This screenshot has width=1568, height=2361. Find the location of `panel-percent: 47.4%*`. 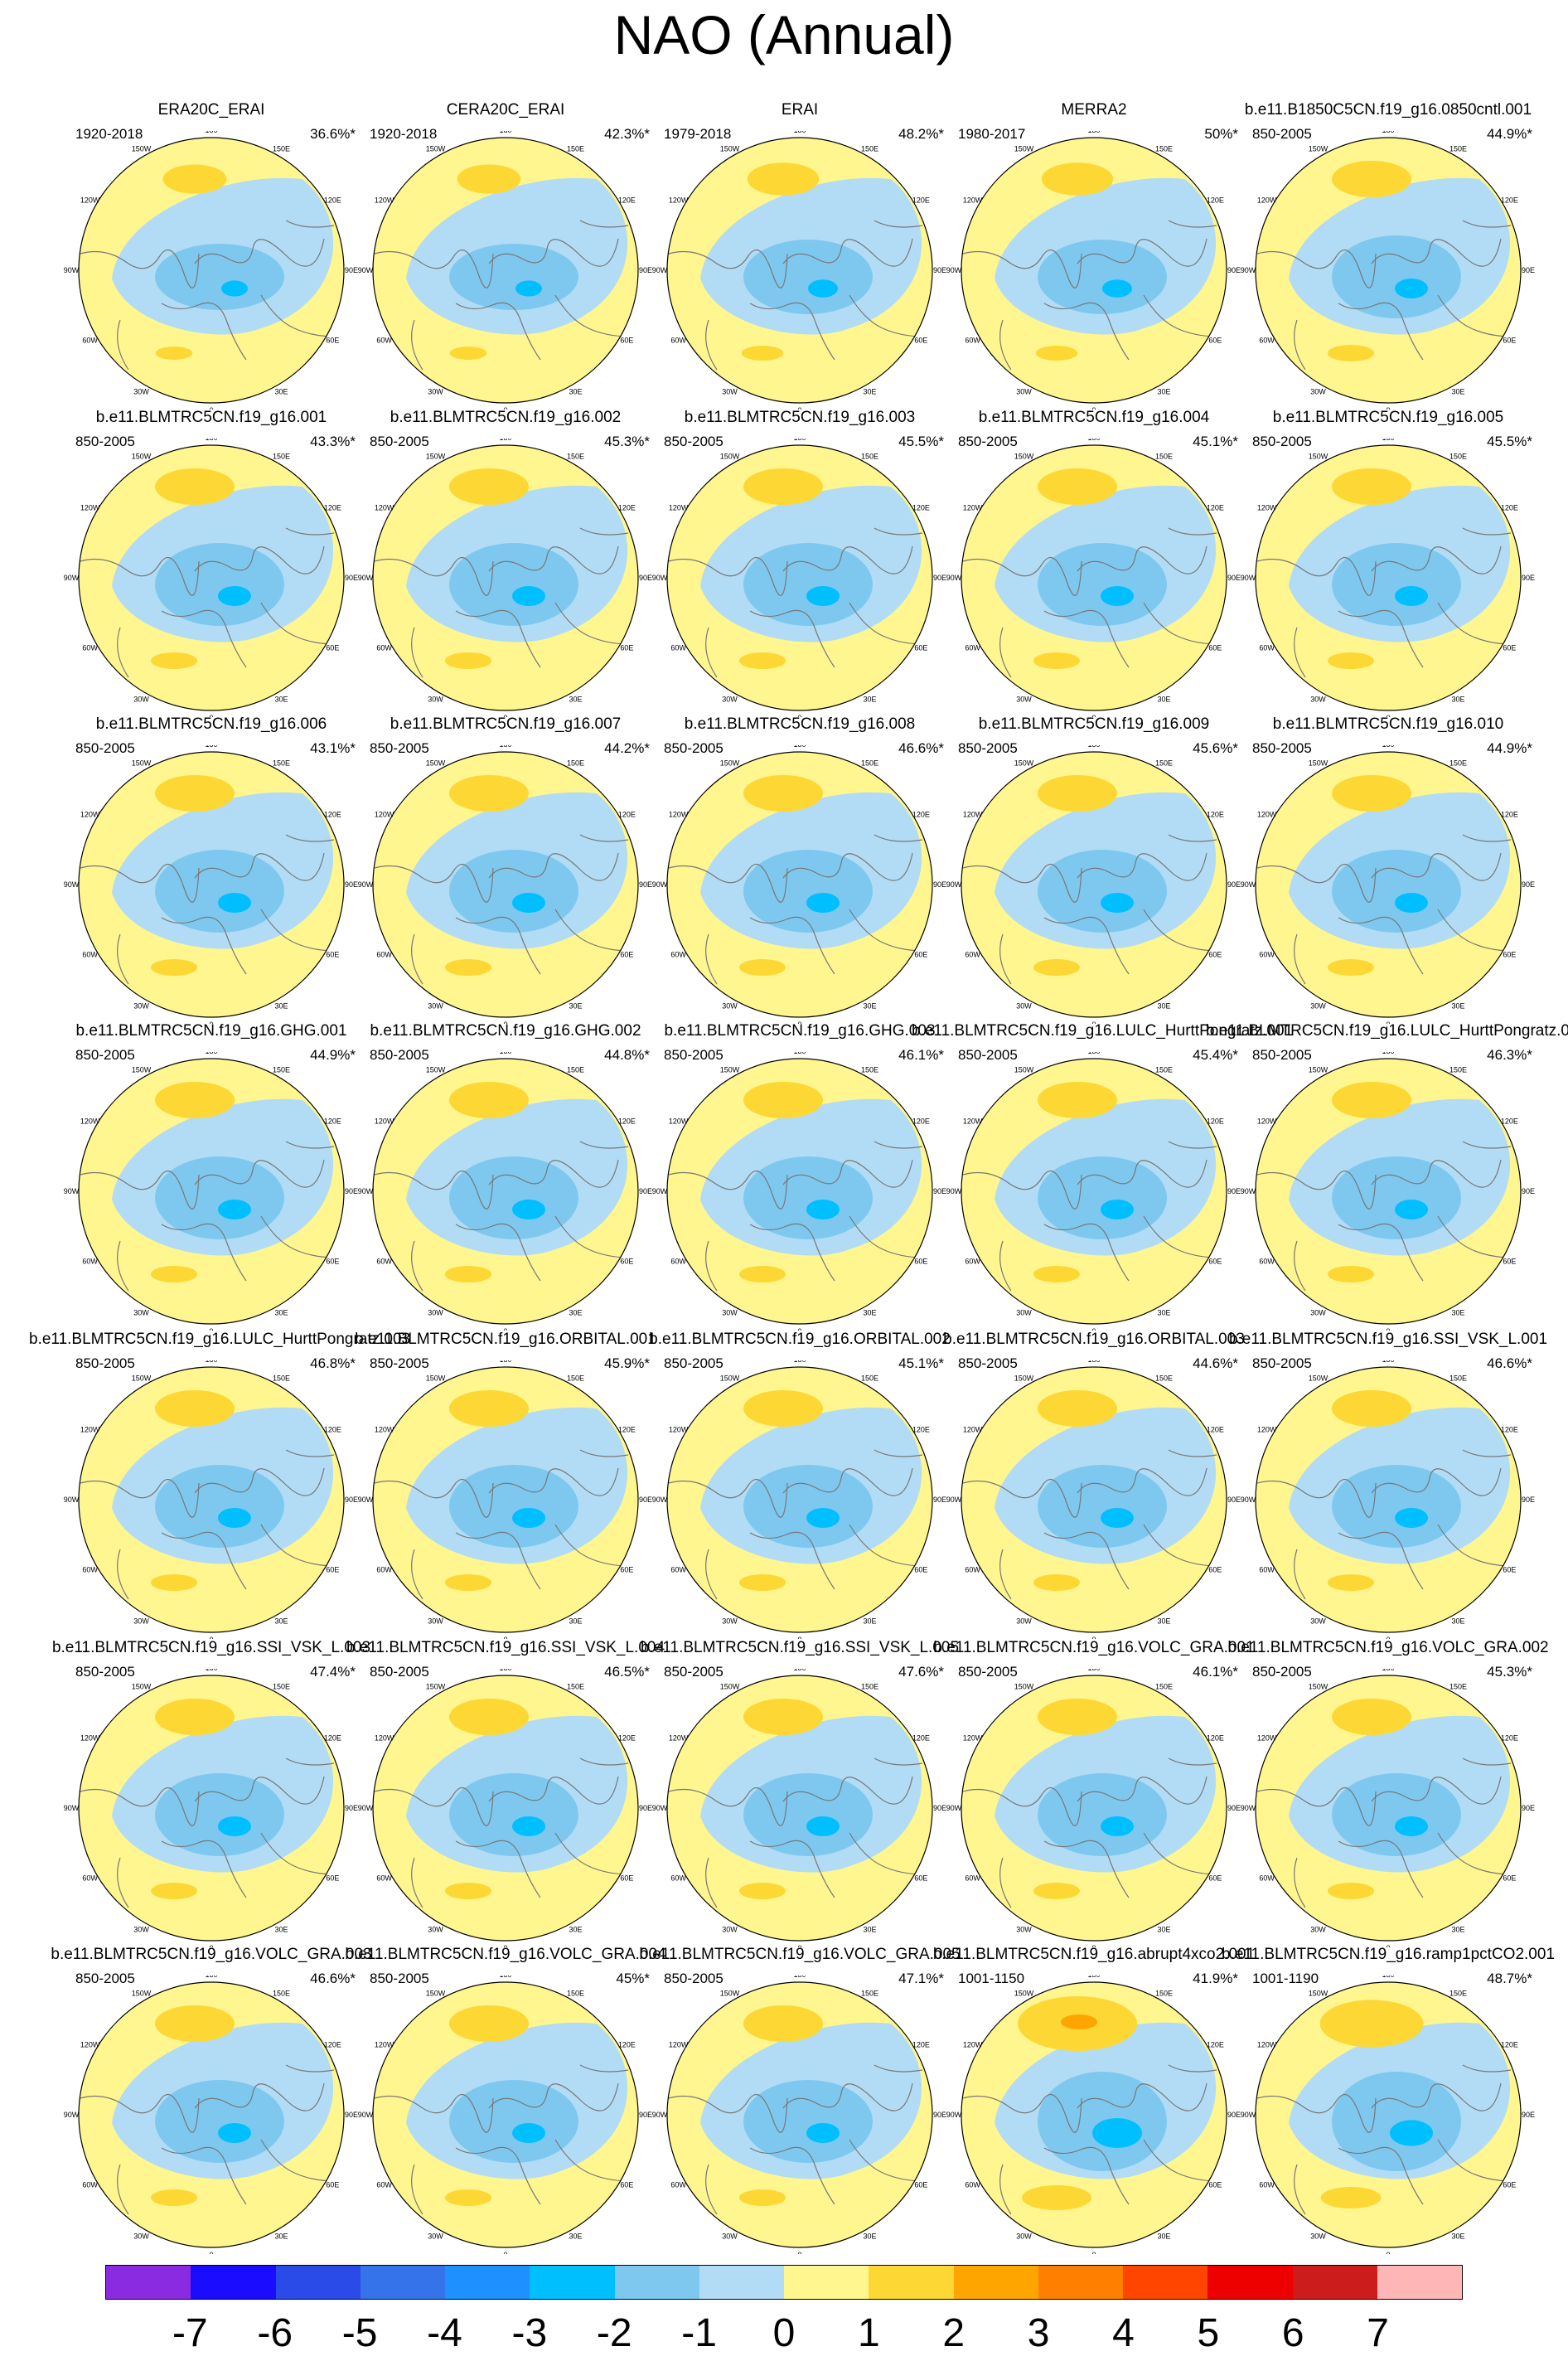

panel-percent: 47.4%* is located at coordinates (333, 1672).